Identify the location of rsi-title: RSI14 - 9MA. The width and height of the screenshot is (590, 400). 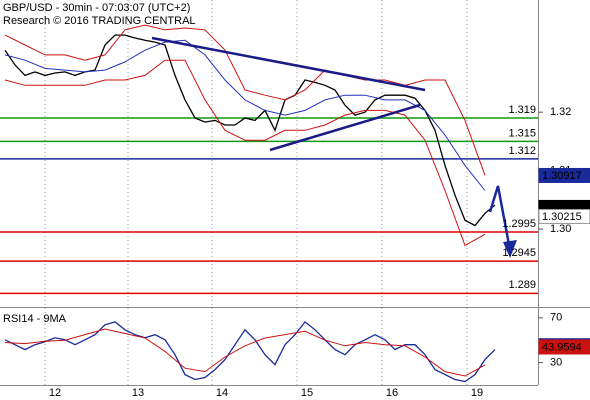
(35, 319).